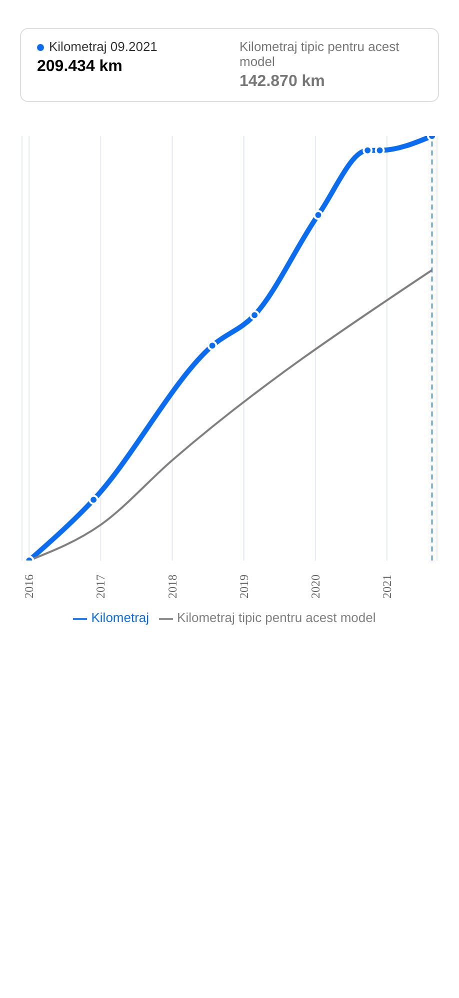 This screenshot has height=998, width=459. What do you see at coordinates (315, 586) in the screenshot?
I see `x-tick-label: 2020` at bounding box center [315, 586].